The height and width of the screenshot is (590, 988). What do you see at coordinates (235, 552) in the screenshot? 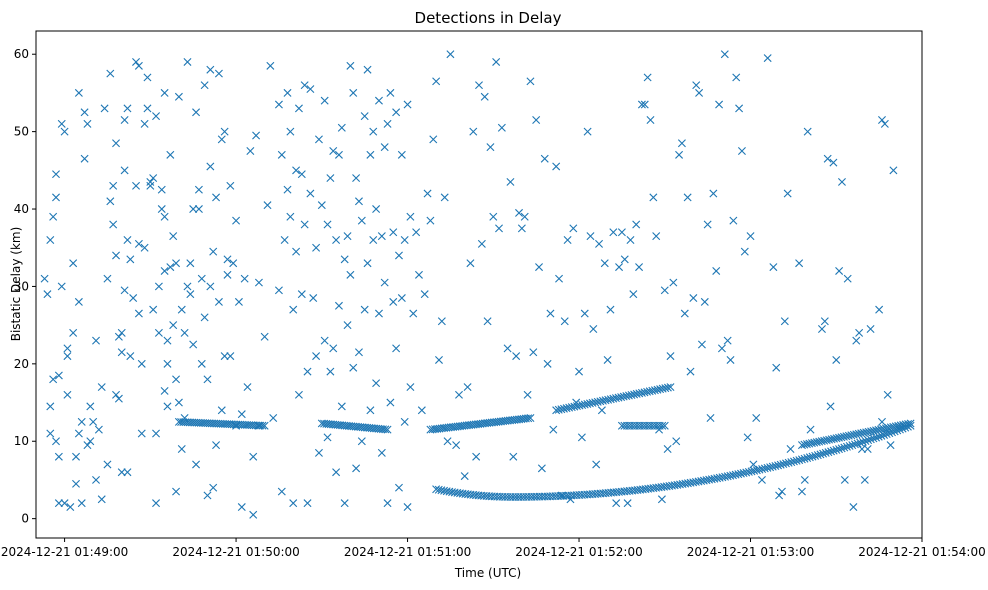
I see `x-tick-label: 2024-12-21 01:50:00` at bounding box center [235, 552].